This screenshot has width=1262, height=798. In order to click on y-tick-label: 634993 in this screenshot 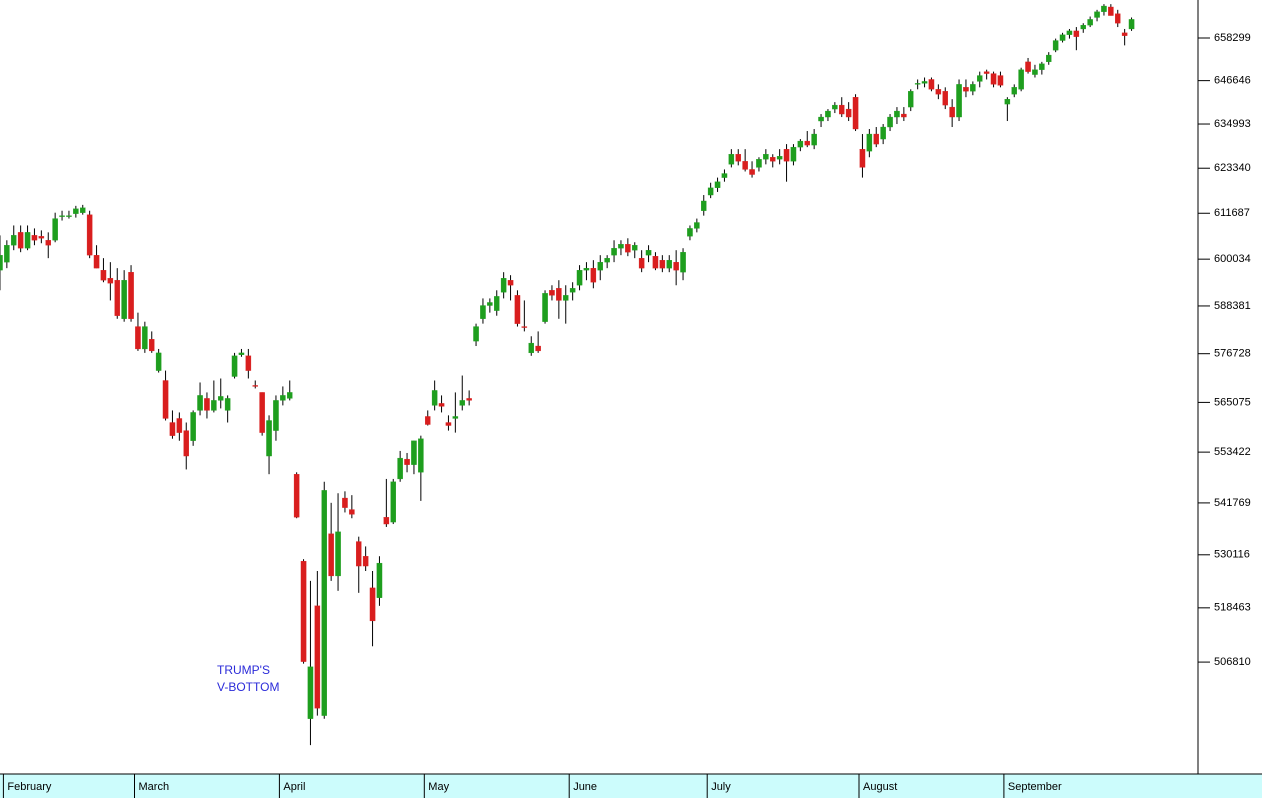, I will do `click(1232, 124)`.